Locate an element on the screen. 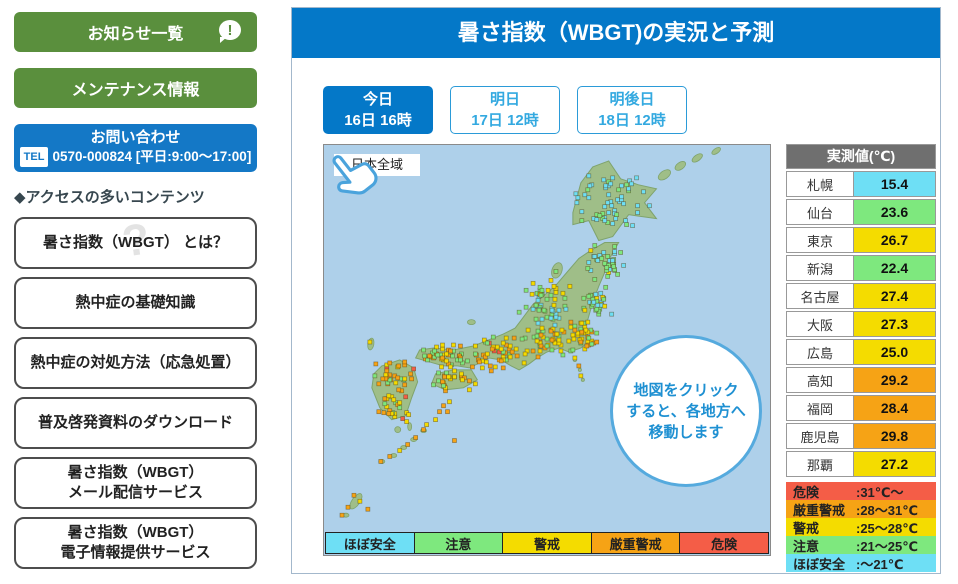 The width and height of the screenshot is (958, 584). sidebar-link-label: 普及啓発資料のダウンロード is located at coordinates (135, 422).